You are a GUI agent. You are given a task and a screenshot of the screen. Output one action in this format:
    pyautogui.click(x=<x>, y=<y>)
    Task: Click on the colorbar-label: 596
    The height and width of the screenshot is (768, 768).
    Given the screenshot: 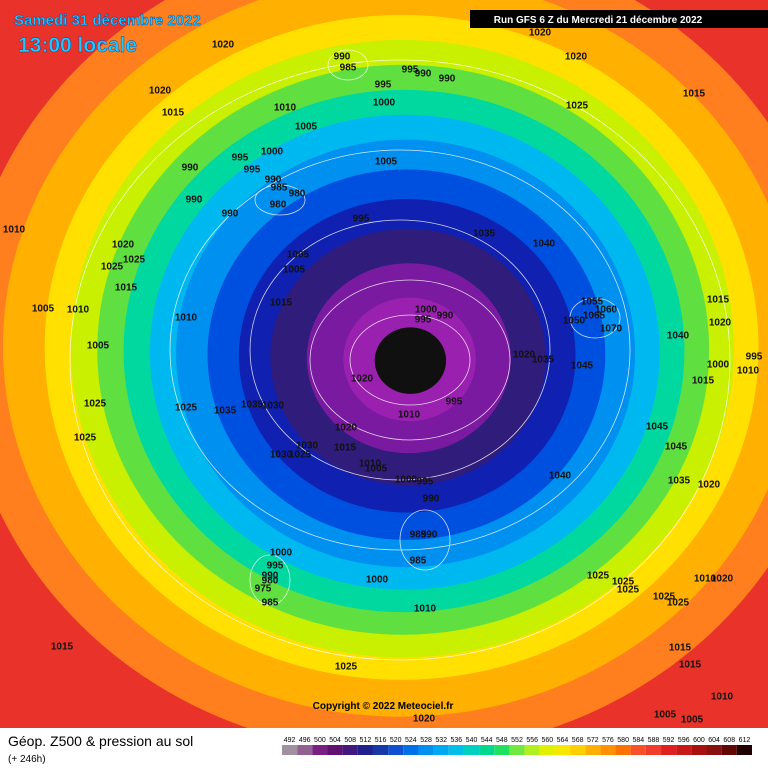 What is the action you would take?
    pyautogui.click(x=684, y=740)
    